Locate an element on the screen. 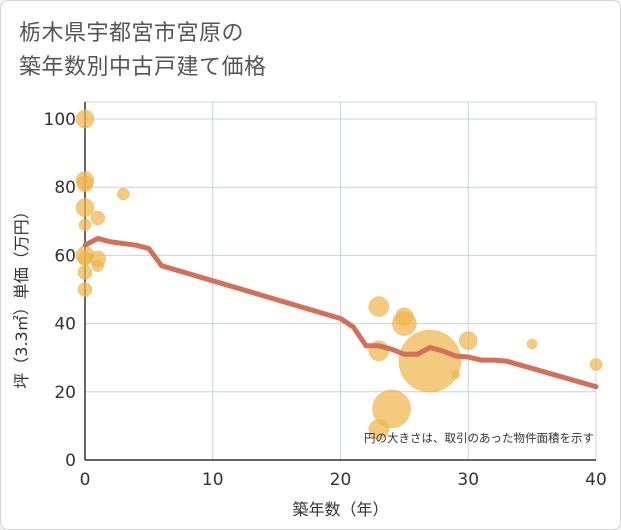  size-note: 円の大きさは、取引のあった物件面積を示す is located at coordinates (479, 438).